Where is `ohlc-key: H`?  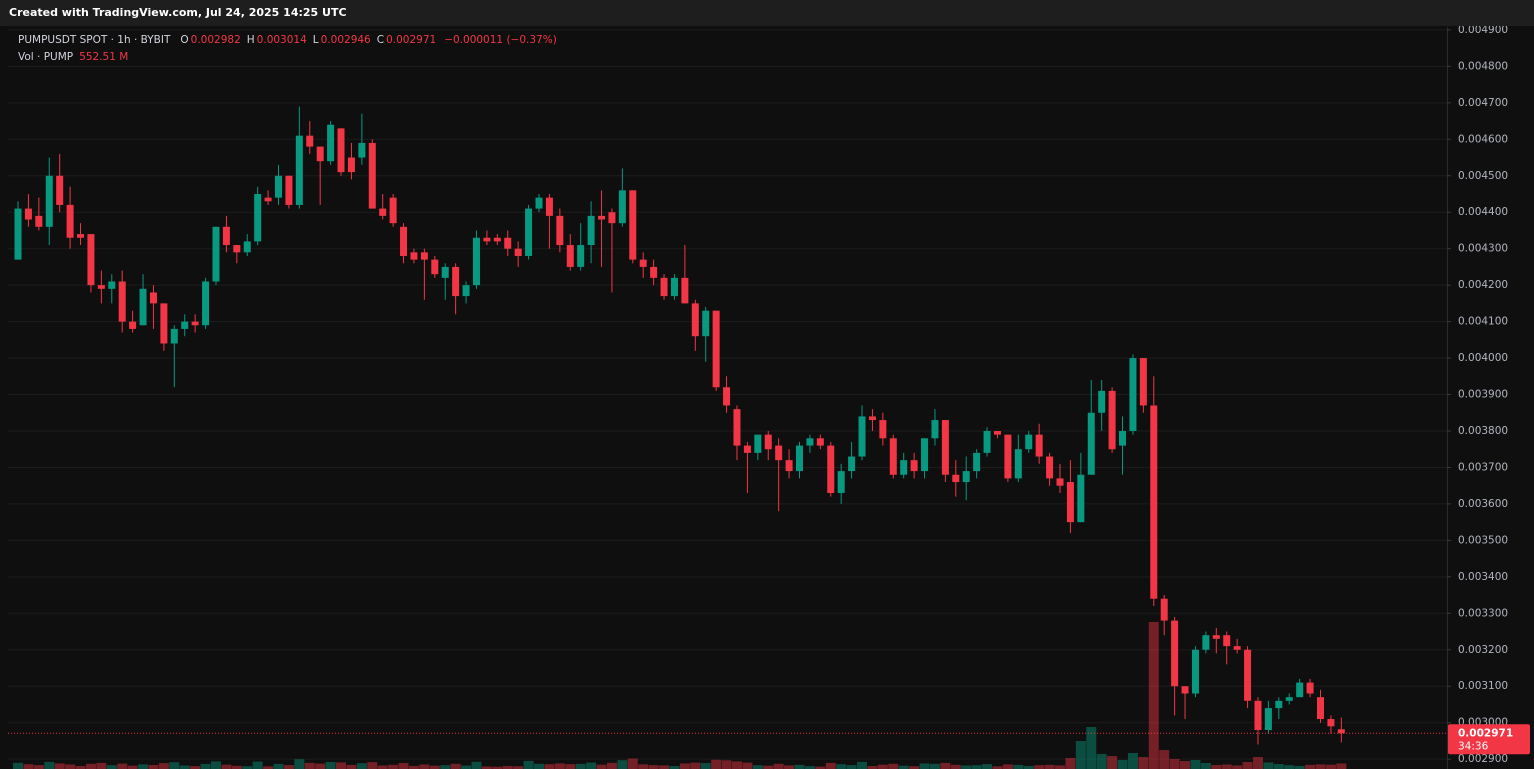
ohlc-key: H is located at coordinates (250, 40).